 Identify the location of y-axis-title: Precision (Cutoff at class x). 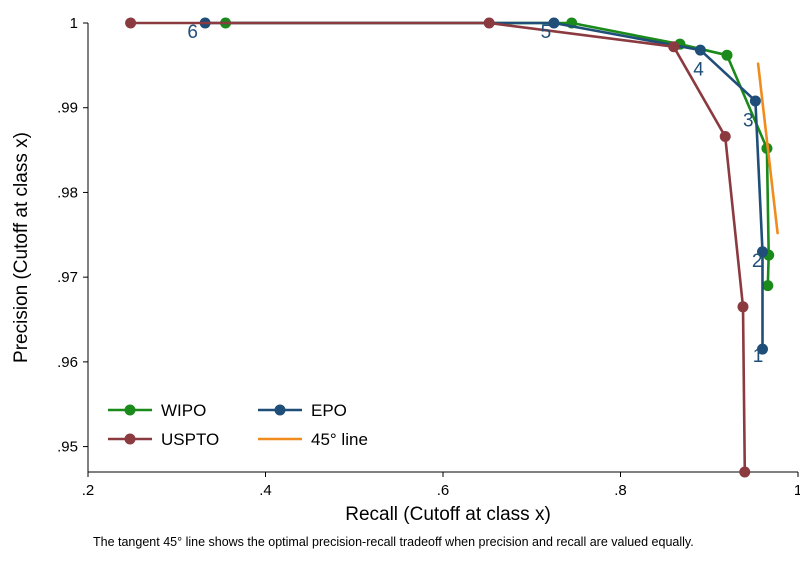
(21, 247).